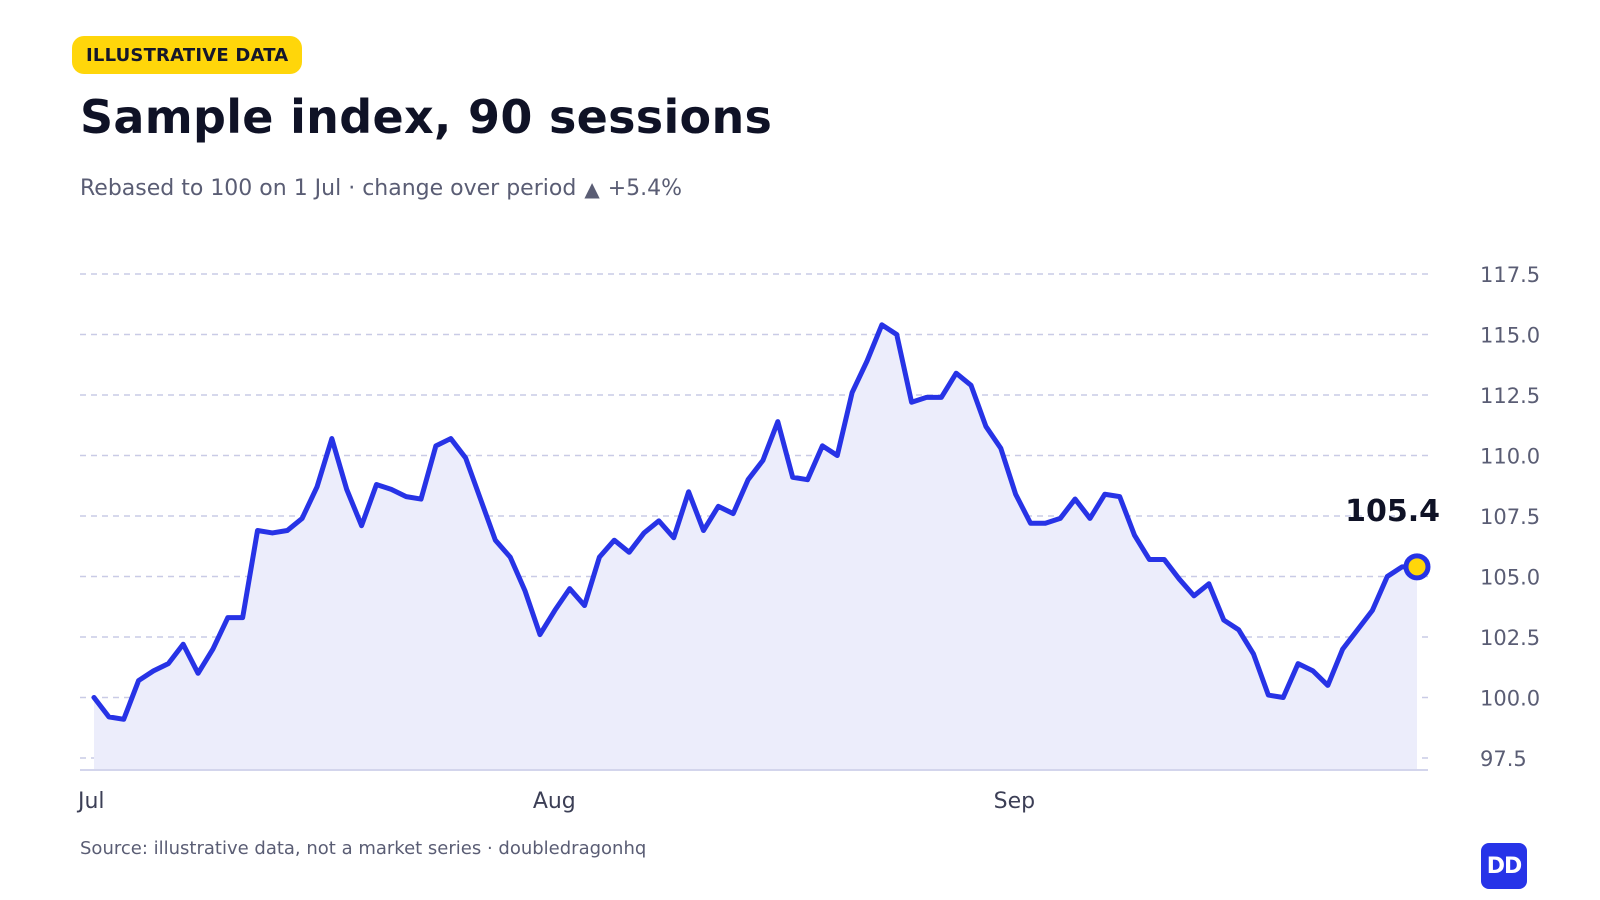  I want to click on triangle-up-icon: ▲, so click(592, 188).